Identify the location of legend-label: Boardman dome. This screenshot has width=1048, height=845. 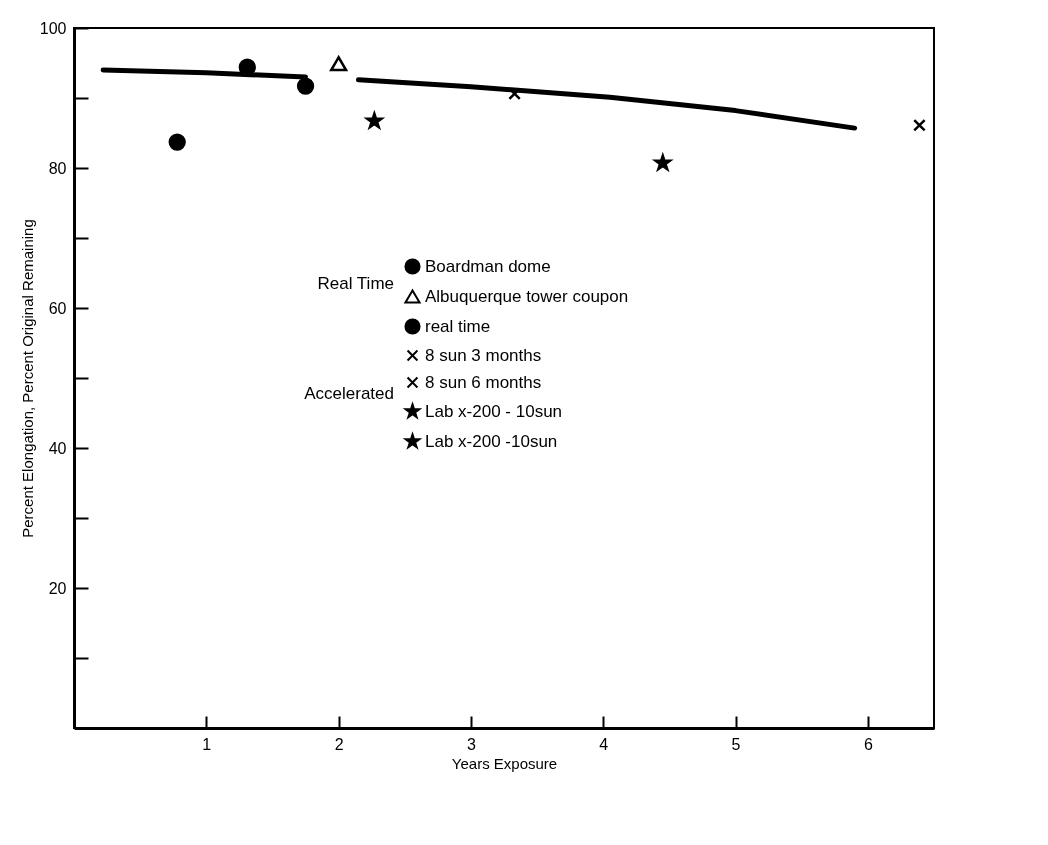
(488, 266).